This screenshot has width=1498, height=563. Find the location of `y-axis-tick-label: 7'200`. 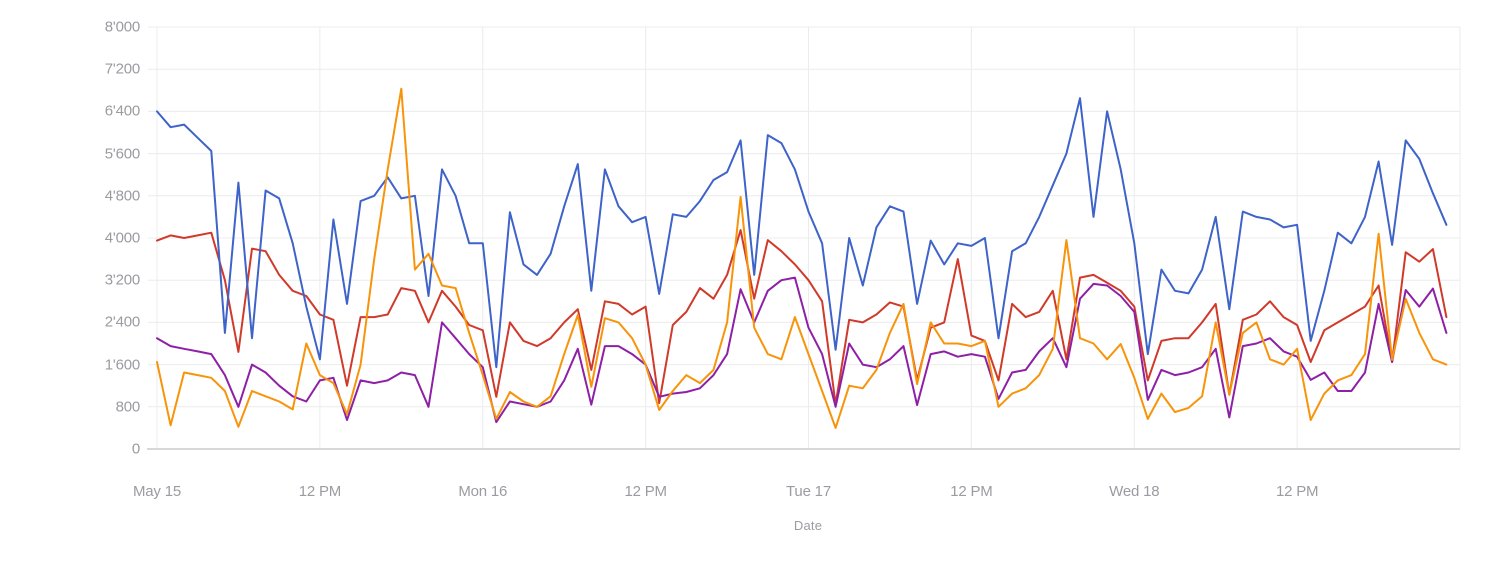

y-axis-tick-label: 7'200 is located at coordinates (122, 69).